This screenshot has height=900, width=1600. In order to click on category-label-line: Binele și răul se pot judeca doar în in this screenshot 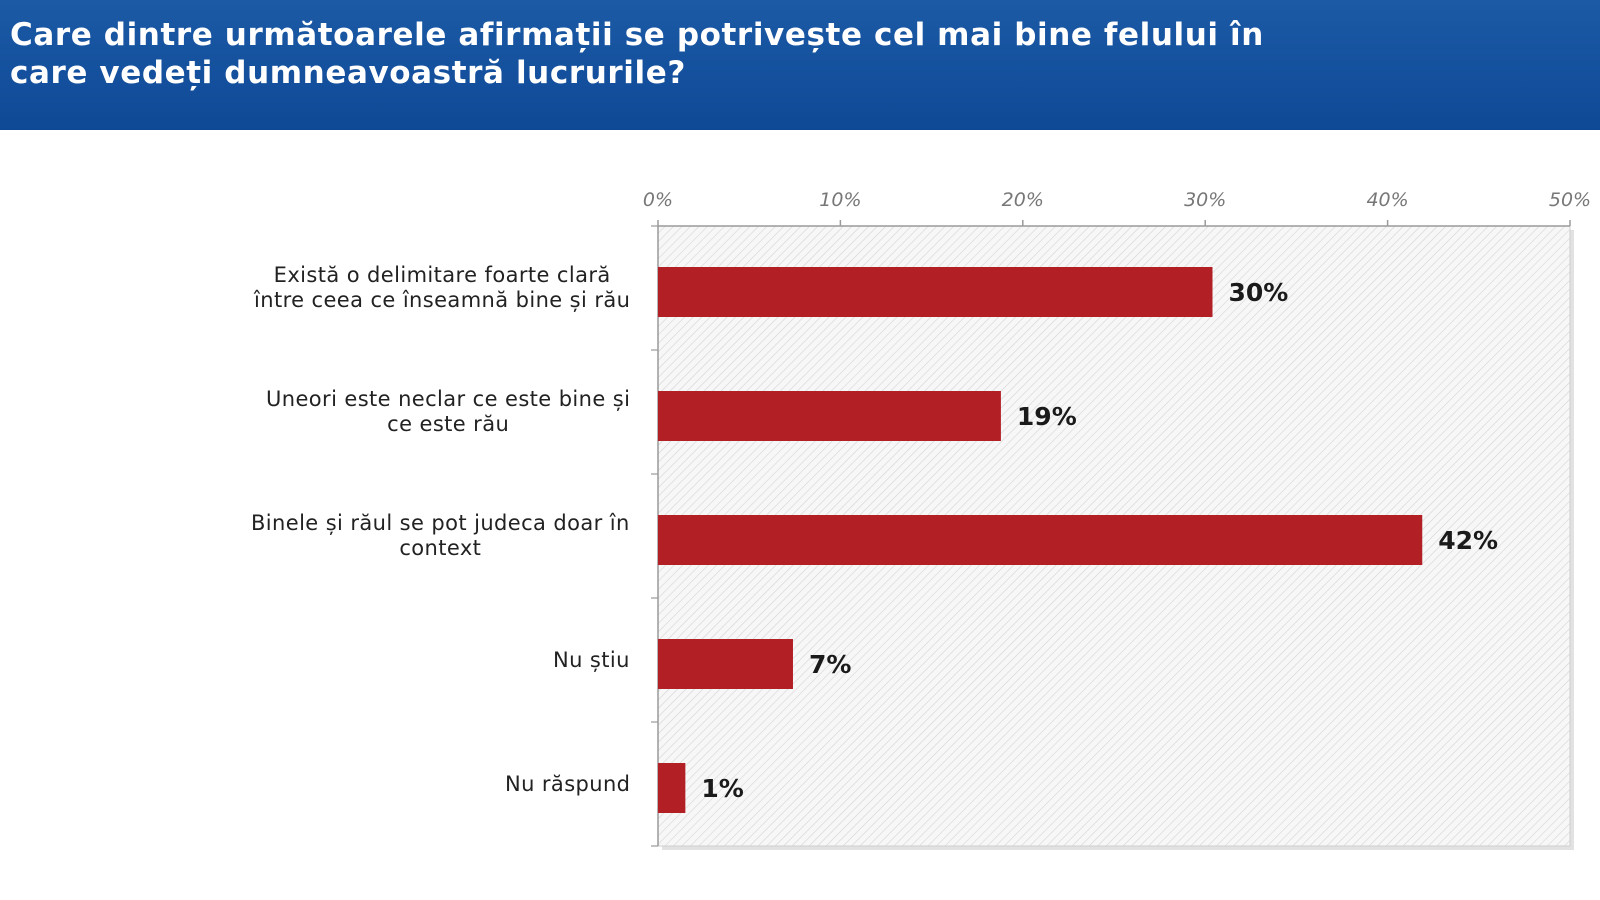, I will do `click(440, 523)`.